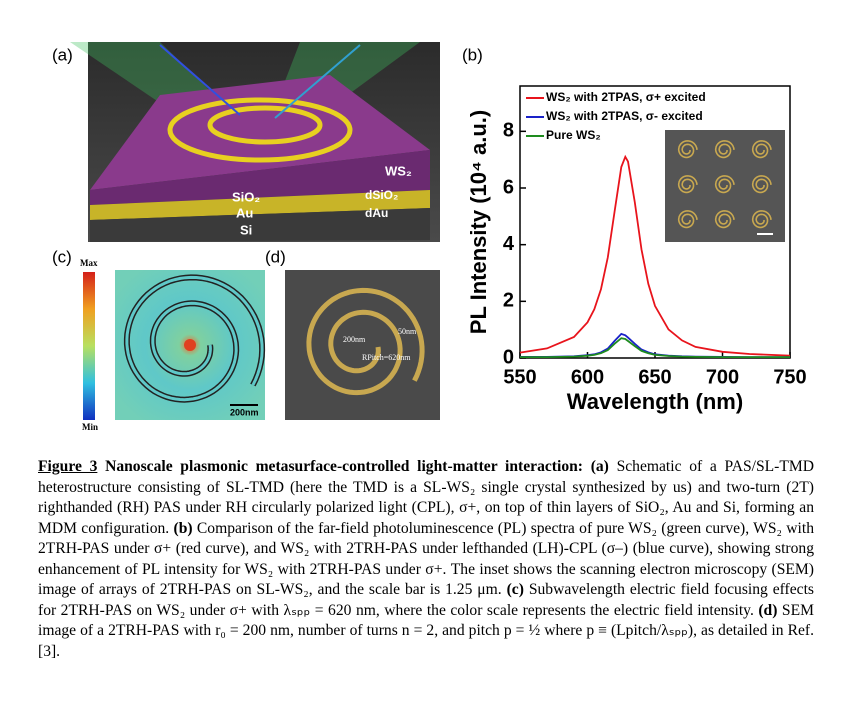 Image resolution: width=852 pixels, height=726 pixels. What do you see at coordinates (244, 212) in the screenshot?
I see `layer-label: Au` at bounding box center [244, 212].